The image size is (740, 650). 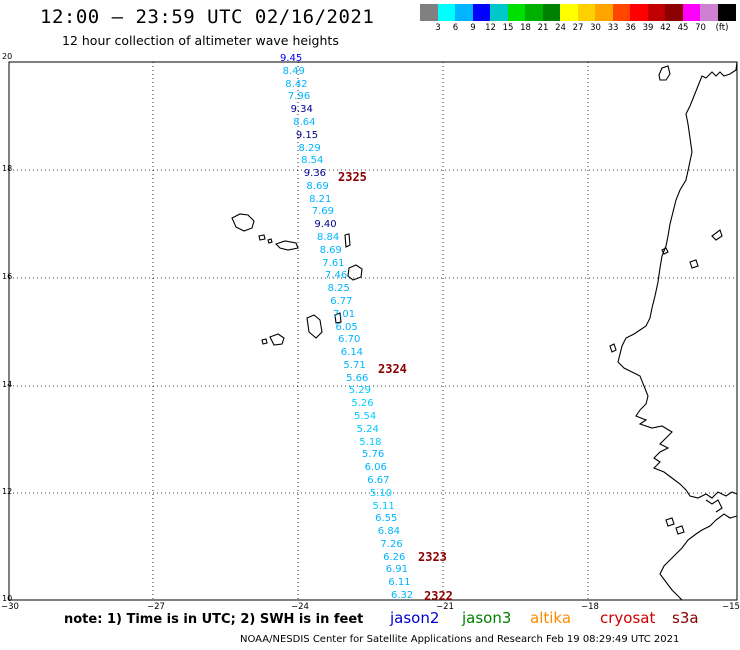 What do you see at coordinates (277, 339) in the screenshot?
I see `island-fogo` at bounding box center [277, 339].